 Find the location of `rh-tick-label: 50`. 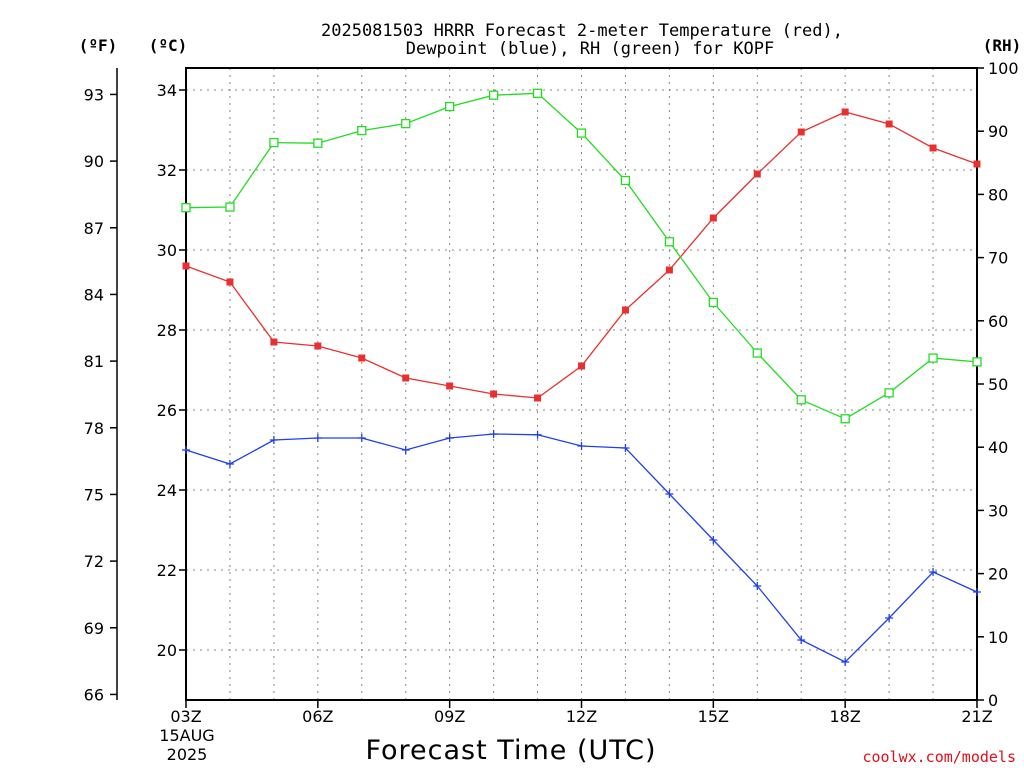

rh-tick-label: 50 is located at coordinates (998, 384).